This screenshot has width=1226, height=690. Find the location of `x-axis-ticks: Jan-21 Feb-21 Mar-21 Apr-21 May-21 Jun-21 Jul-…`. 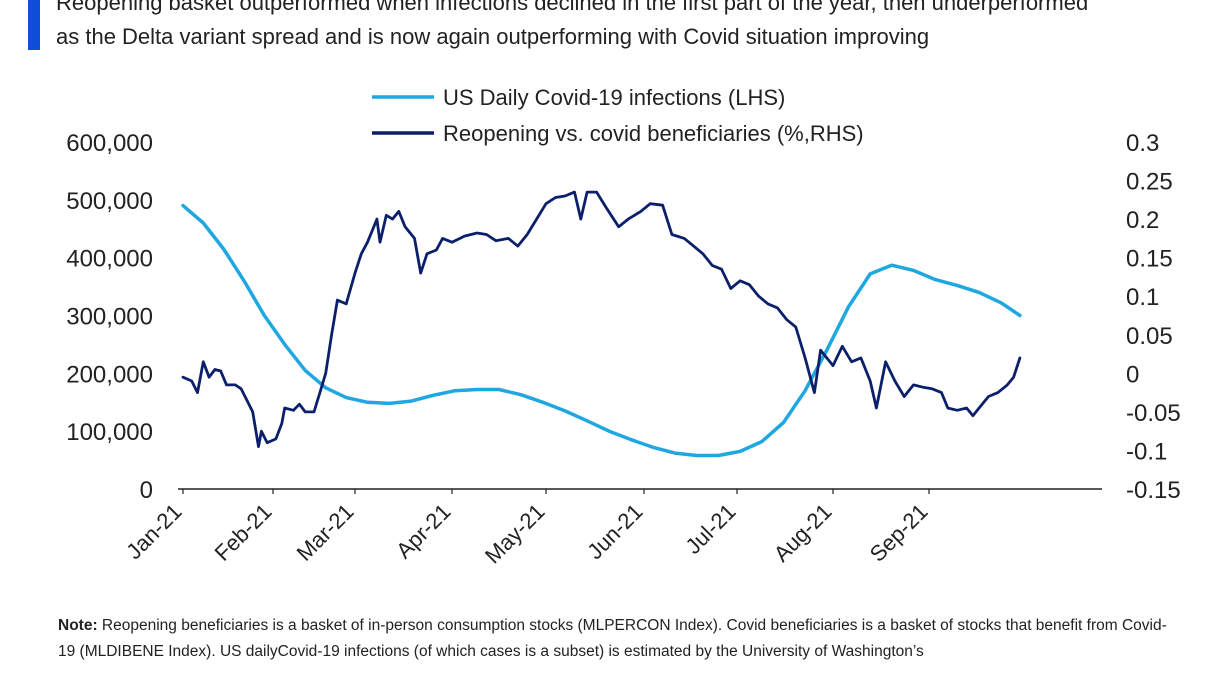

x-axis-ticks: Jan-21 Feb-21 Mar-21 Apr-21 May-21 Jun-21 Jul-… is located at coordinates (527, 529).